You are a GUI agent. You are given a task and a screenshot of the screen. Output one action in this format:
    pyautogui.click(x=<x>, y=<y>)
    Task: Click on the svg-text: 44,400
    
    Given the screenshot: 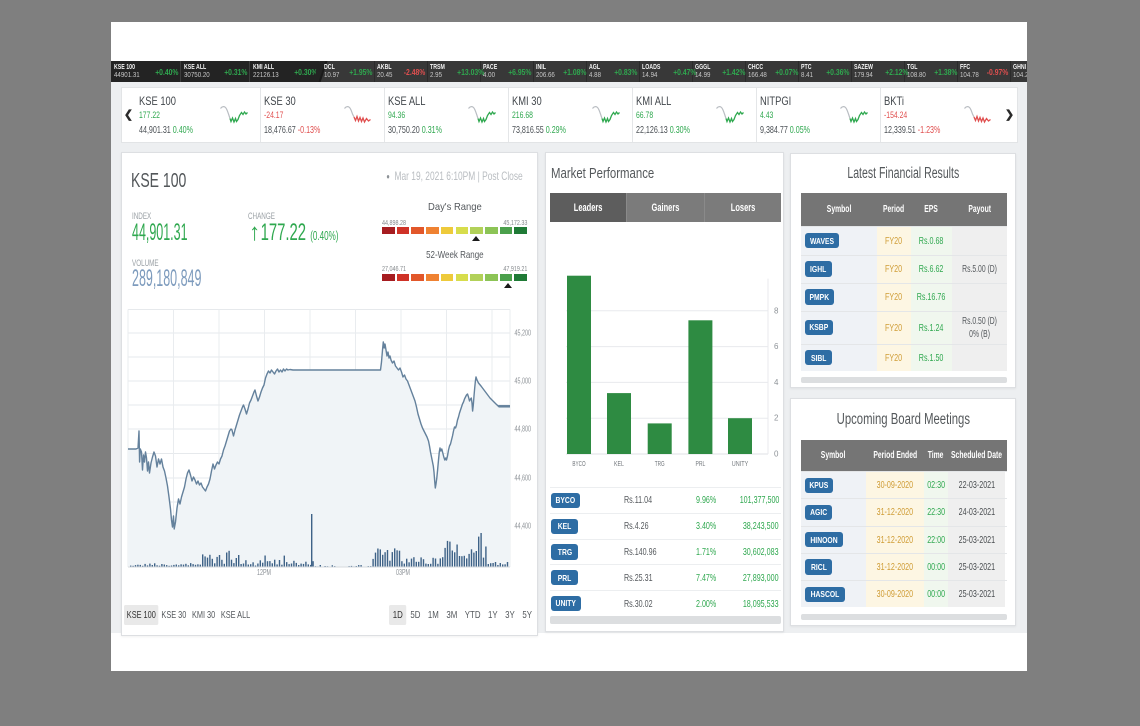 What is the action you would take?
    pyautogui.click(x=523, y=526)
    